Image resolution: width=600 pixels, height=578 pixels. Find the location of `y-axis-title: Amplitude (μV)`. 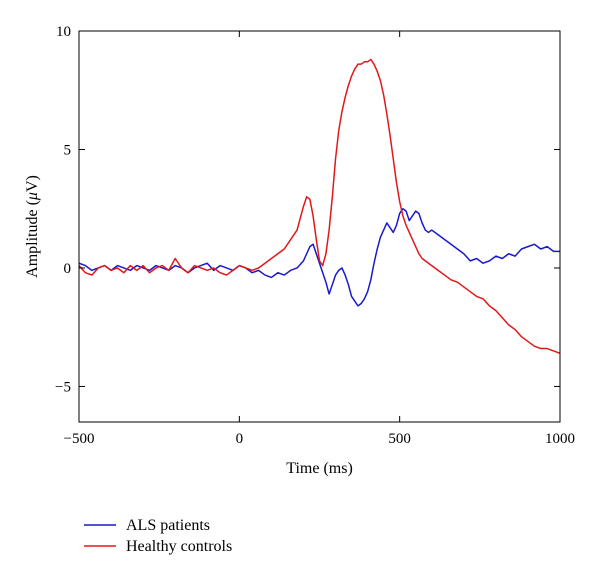

y-axis-title: Amplitude (μV) is located at coordinates (32, 226).